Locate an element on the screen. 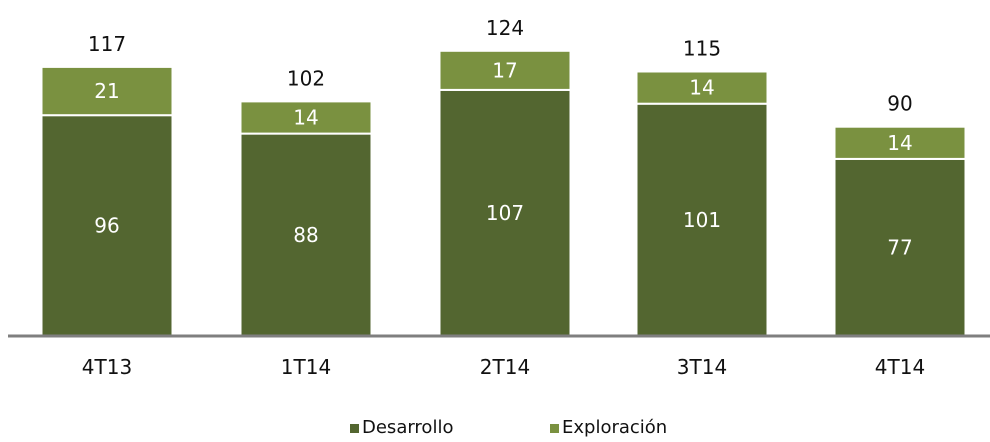 Image resolution: width=990 pixels, height=442 pixels. data-label-desarrollo-4t14: 77 is located at coordinates (899, 247).